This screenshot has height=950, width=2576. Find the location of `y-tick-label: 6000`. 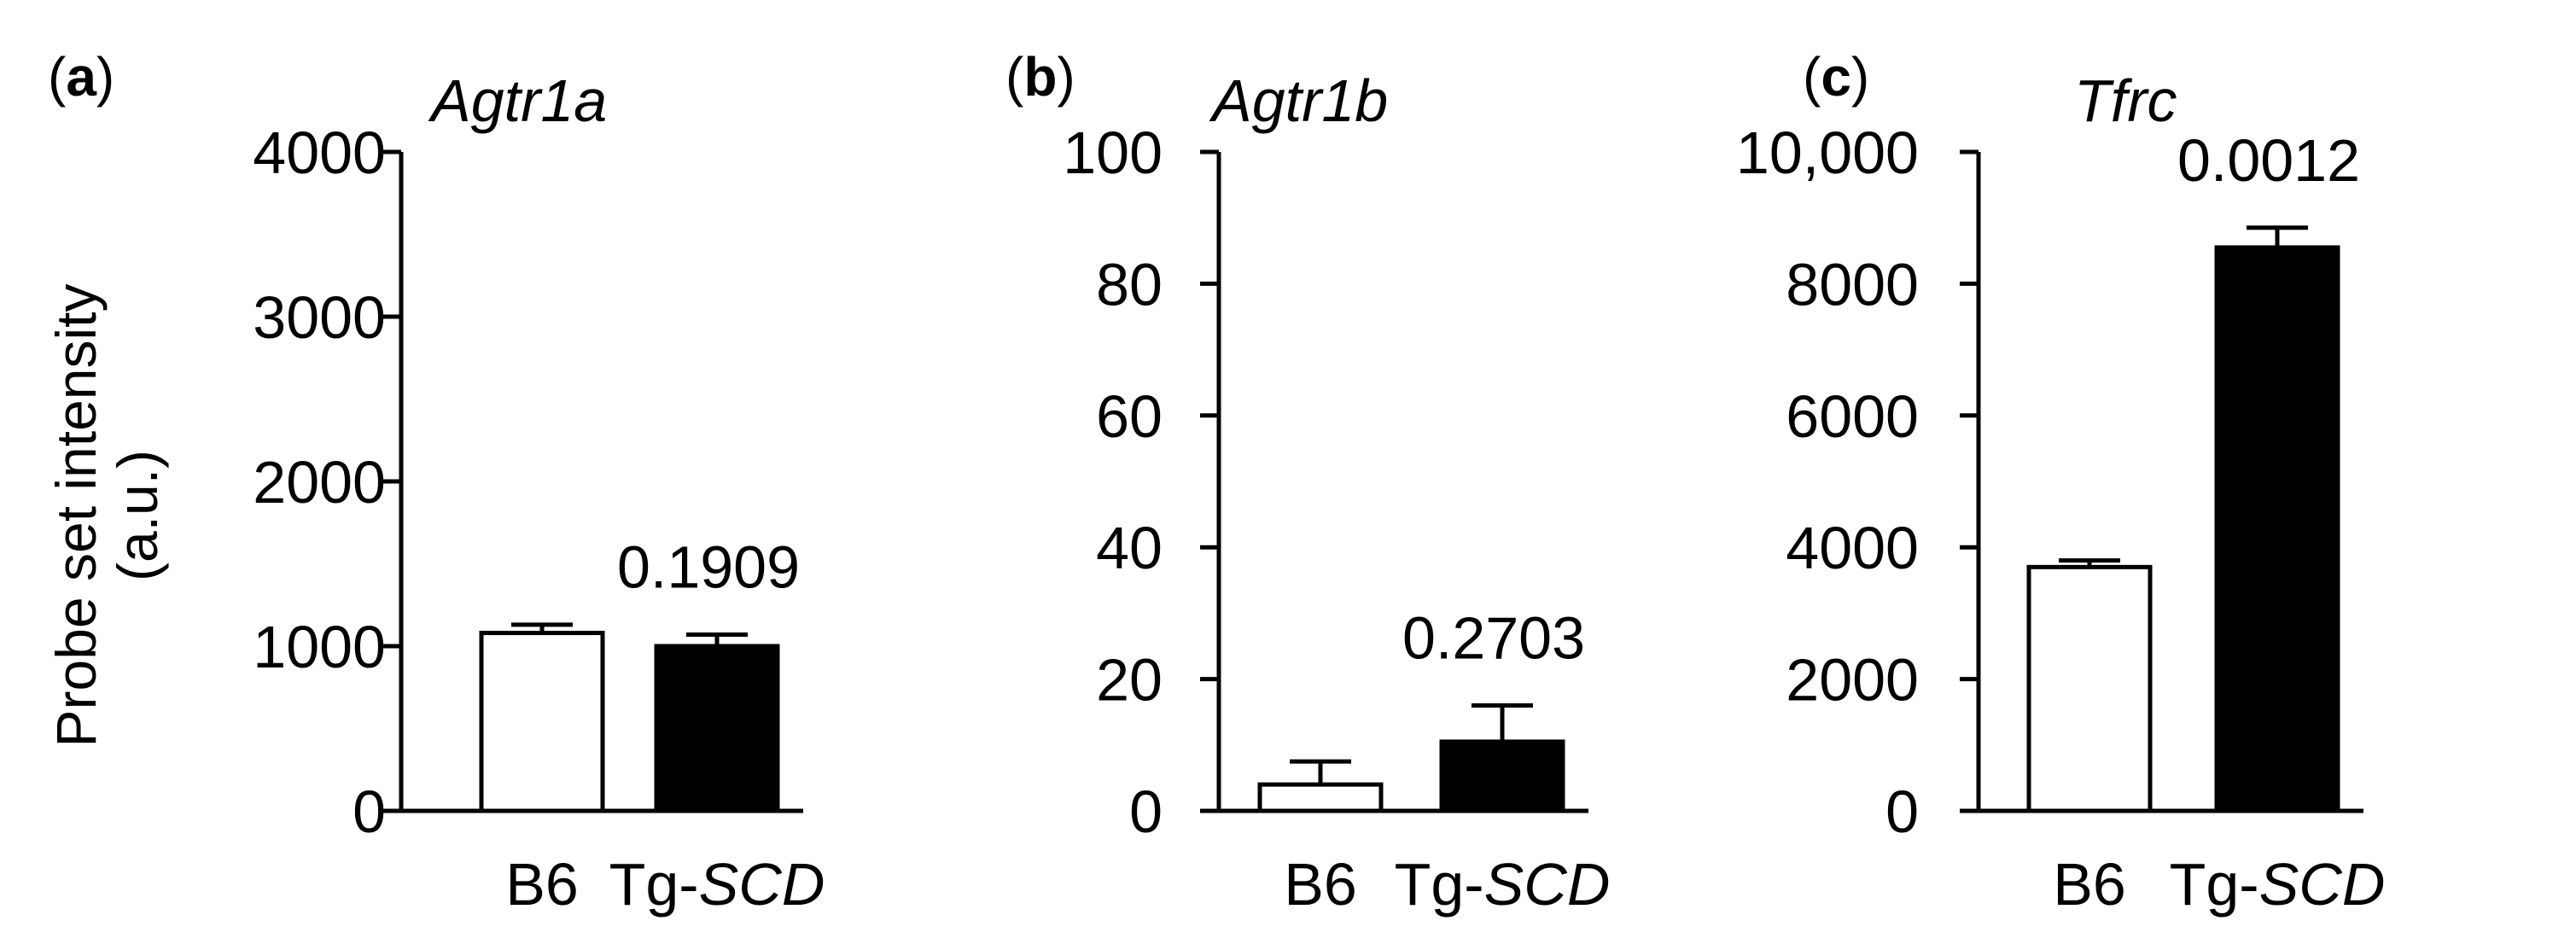

y-tick-label: 6000 is located at coordinates (1852, 416).